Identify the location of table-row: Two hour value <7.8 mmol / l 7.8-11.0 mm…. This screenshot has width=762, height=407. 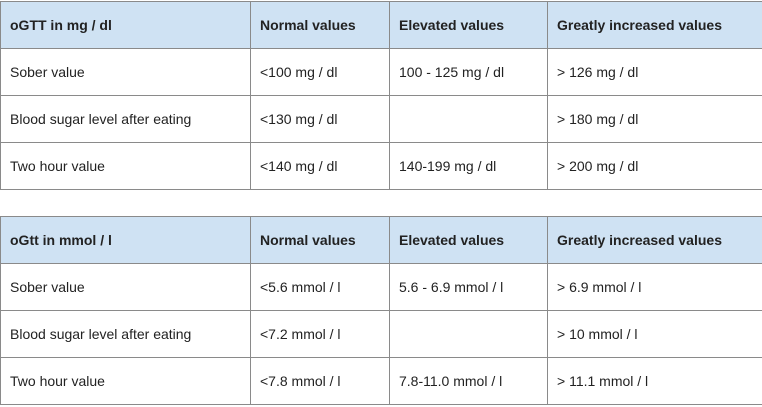
(381, 381).